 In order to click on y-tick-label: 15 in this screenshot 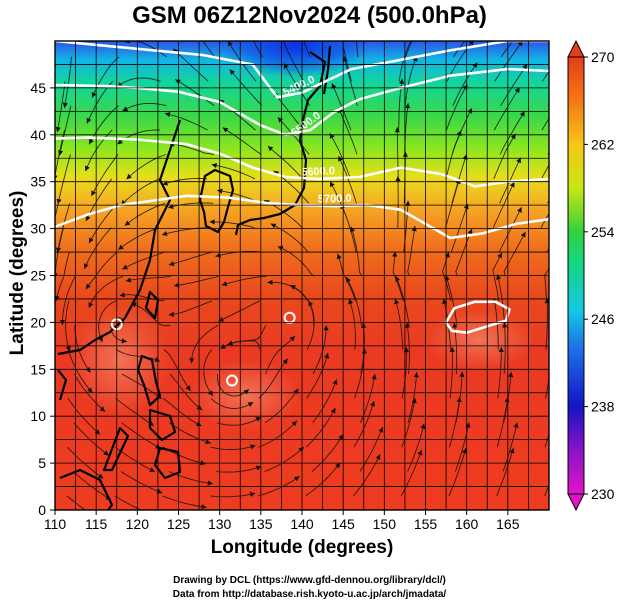, I will do `click(38, 369)`.